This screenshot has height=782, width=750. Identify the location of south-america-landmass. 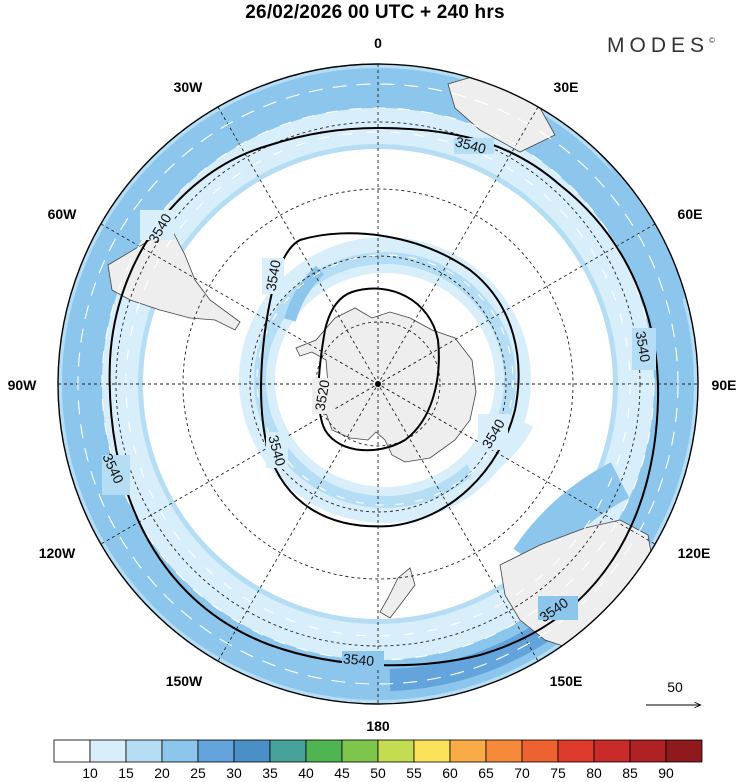
(174, 280).